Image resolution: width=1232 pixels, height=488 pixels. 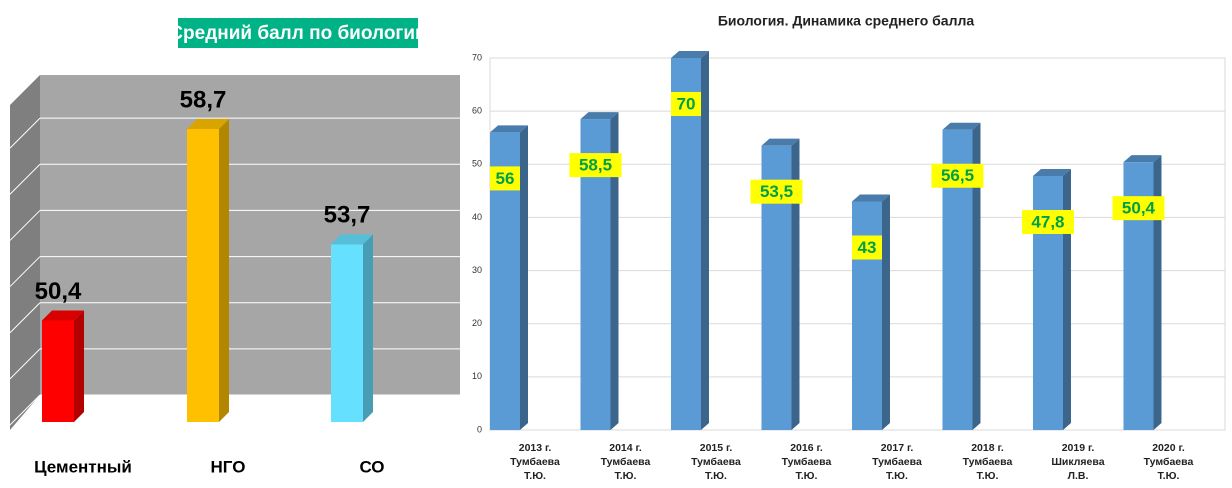 I want to click on x-tick-label: 2014 г., so click(x=625, y=448).